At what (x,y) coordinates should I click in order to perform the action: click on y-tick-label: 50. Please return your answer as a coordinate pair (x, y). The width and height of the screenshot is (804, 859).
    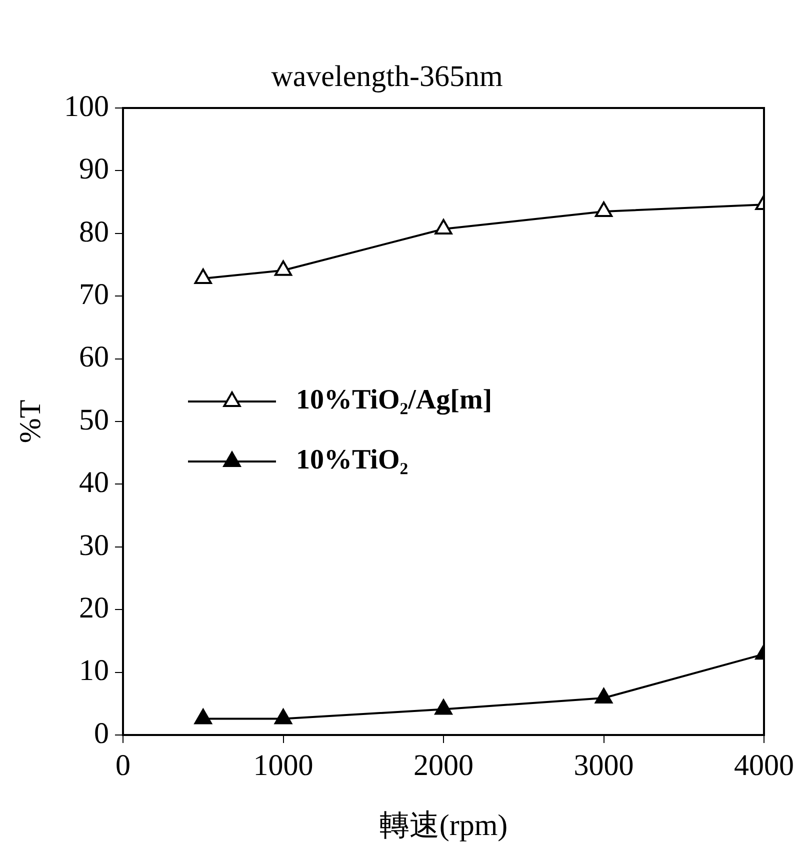
    Looking at the image, I should click on (94, 419).